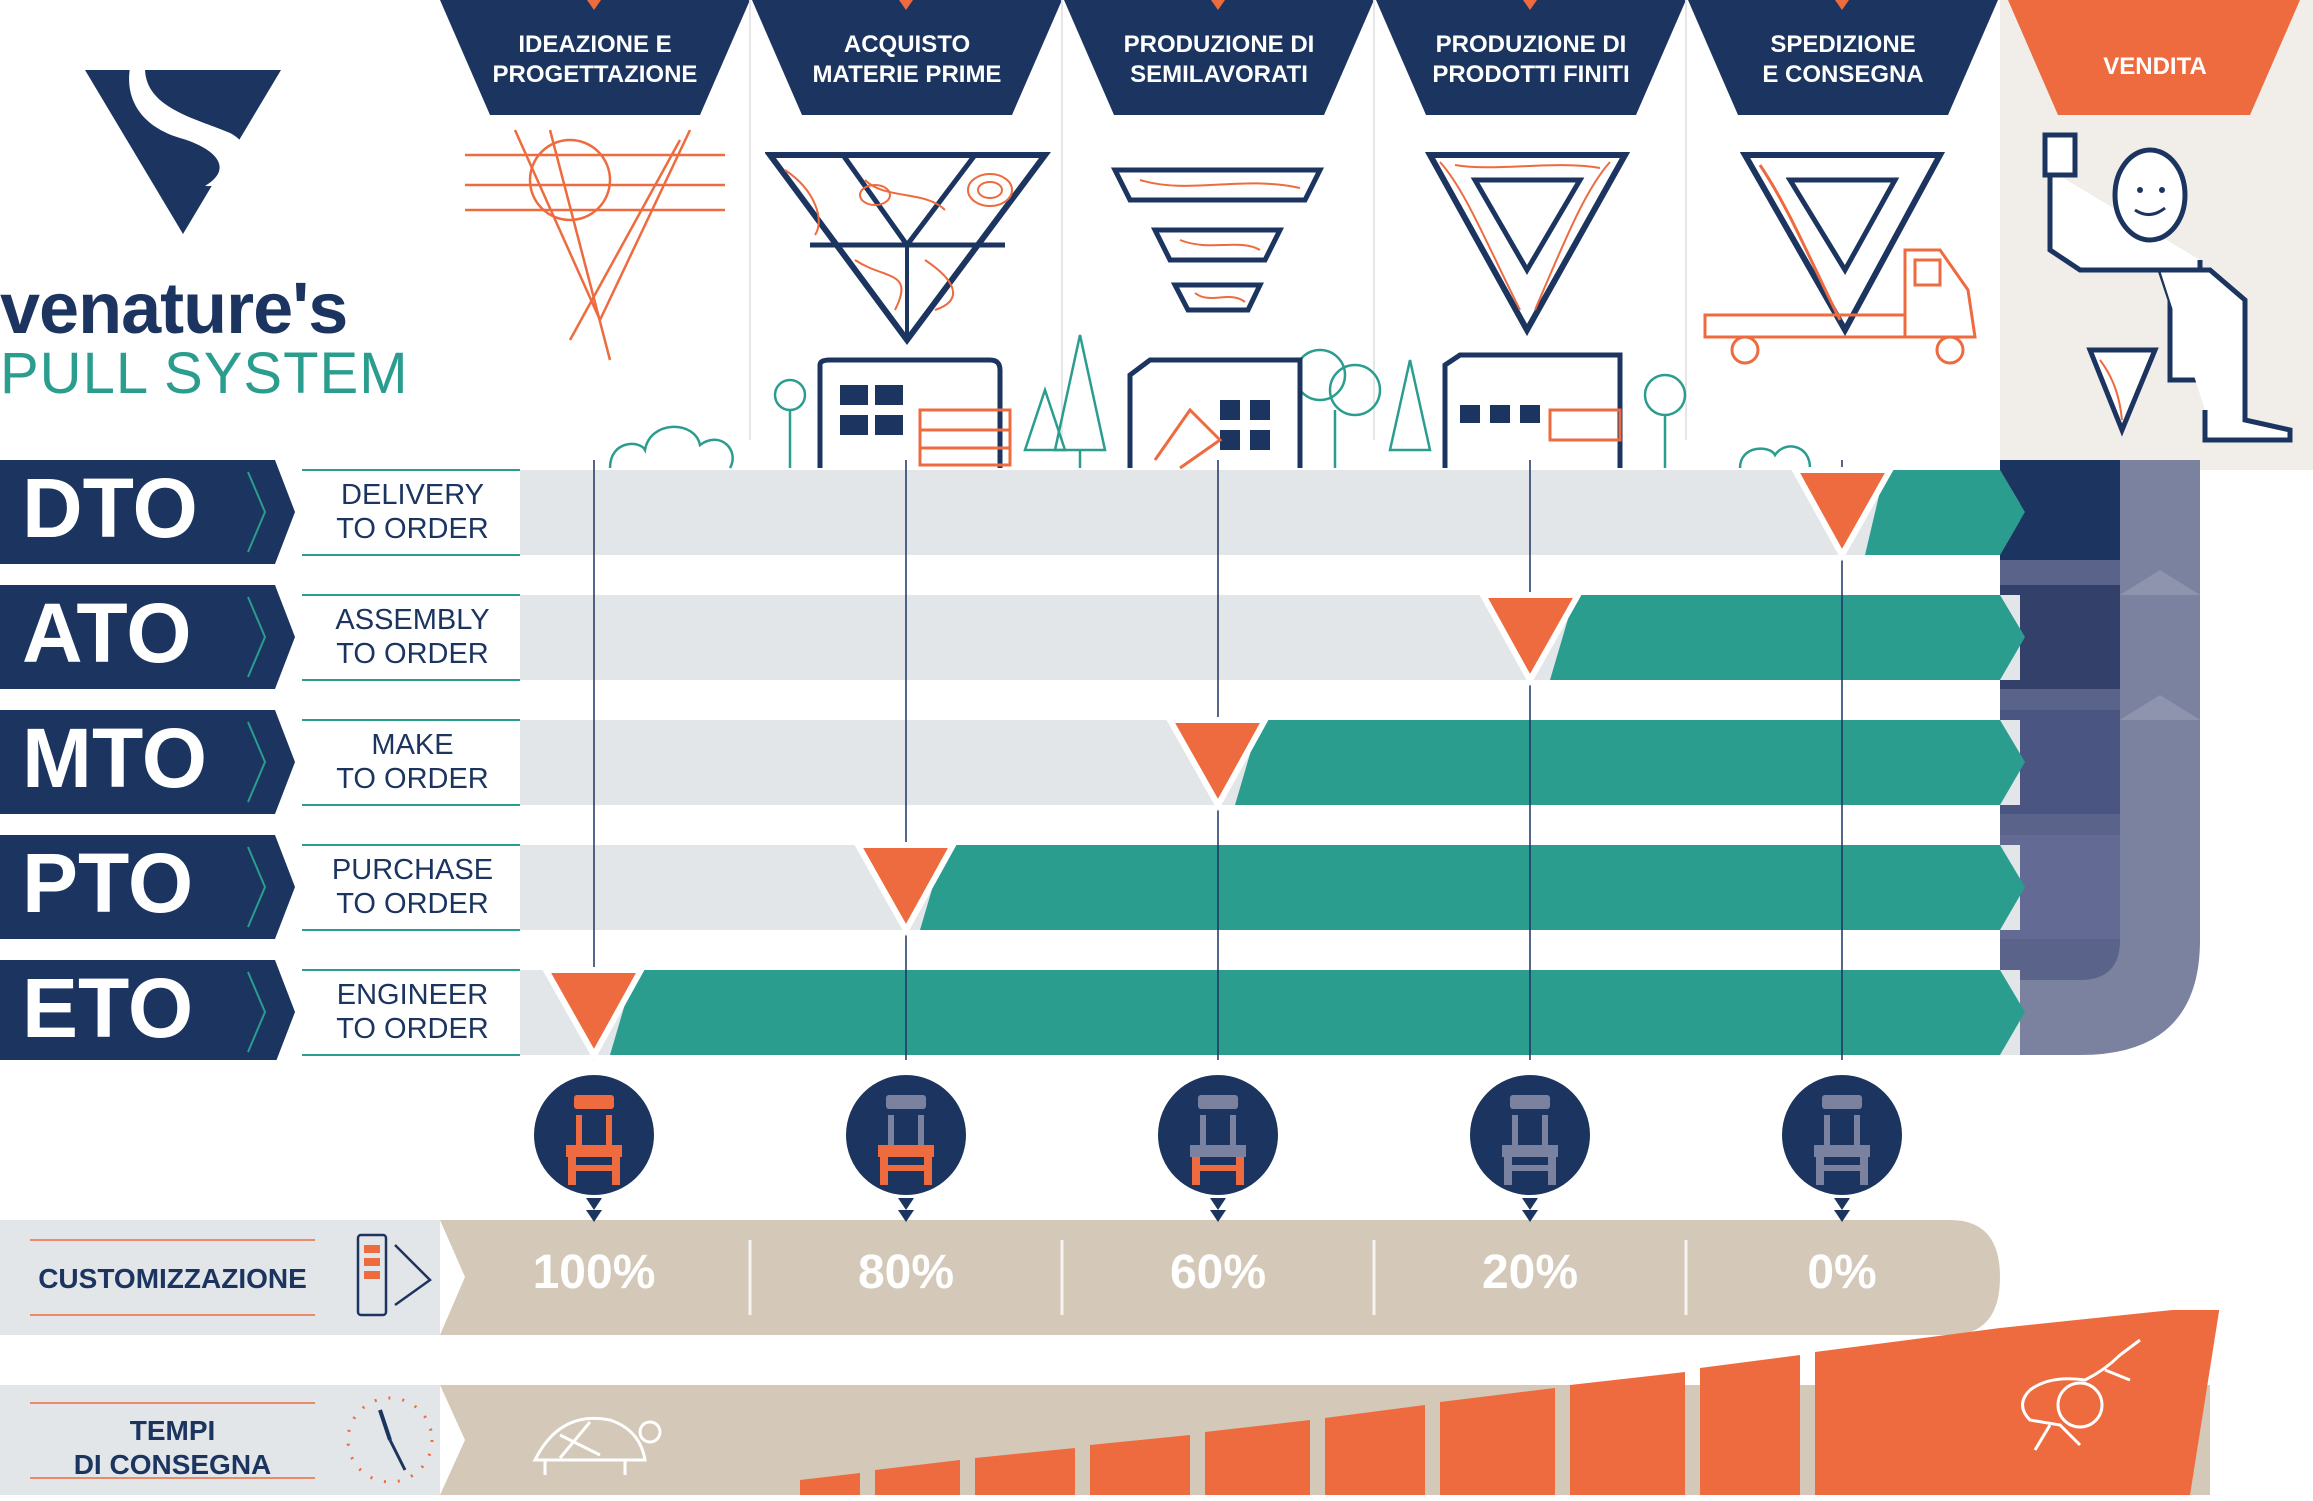  I want to click on raw-materials-icon, so click(908, 249).